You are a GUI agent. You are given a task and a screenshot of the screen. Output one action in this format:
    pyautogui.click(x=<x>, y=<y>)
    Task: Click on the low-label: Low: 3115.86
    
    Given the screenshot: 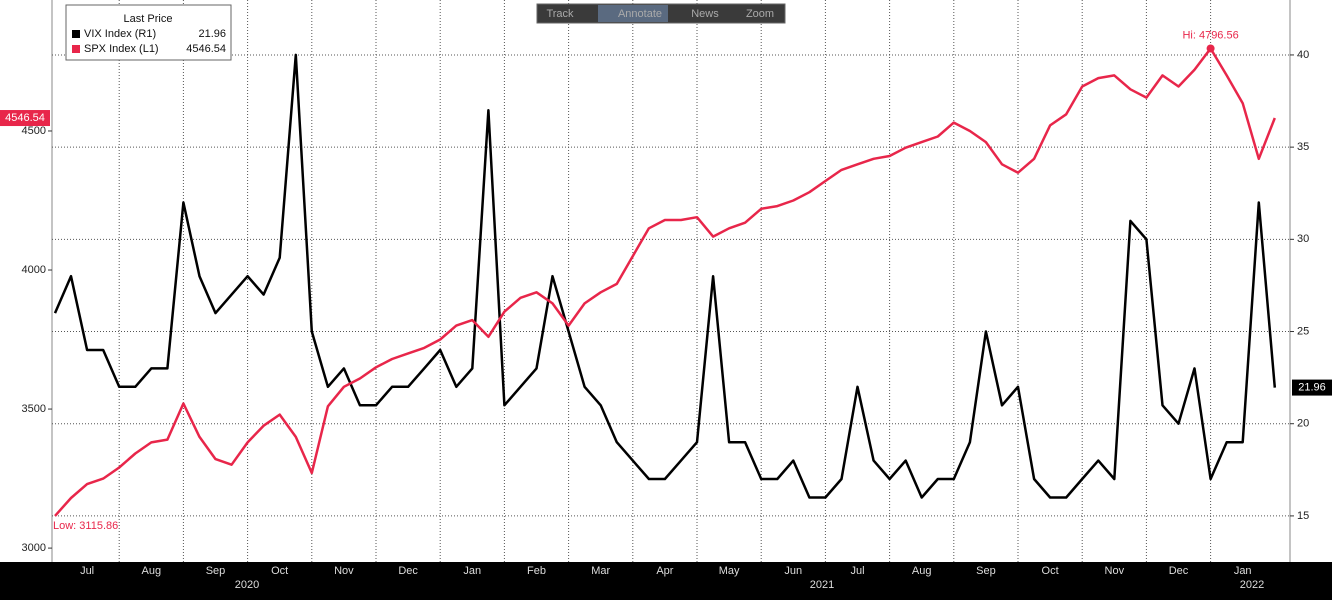 What is the action you would take?
    pyautogui.click(x=85, y=526)
    